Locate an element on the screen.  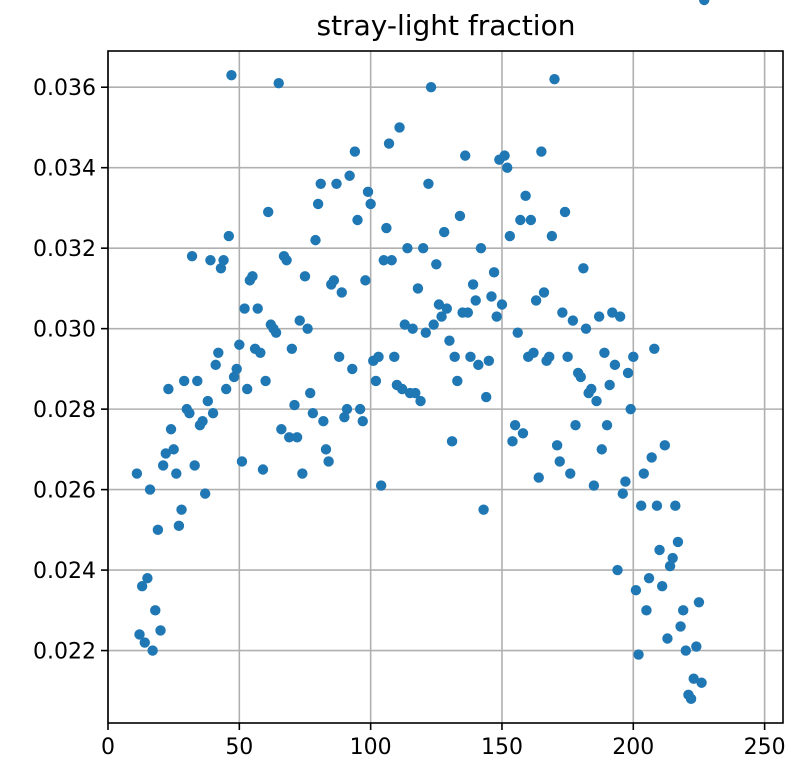
y-tick-label: 0.028 is located at coordinates (64, 410).